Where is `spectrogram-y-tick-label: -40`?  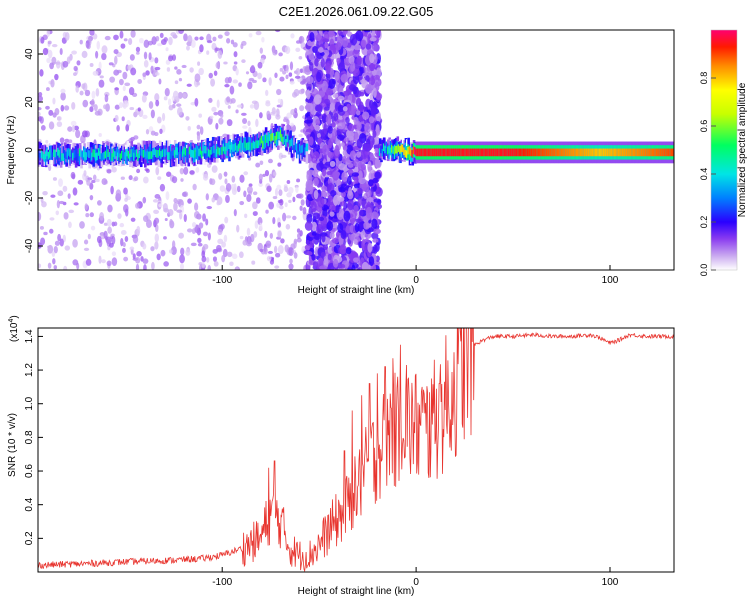
spectrogram-y-tick-label: -40 is located at coordinates (29, 245).